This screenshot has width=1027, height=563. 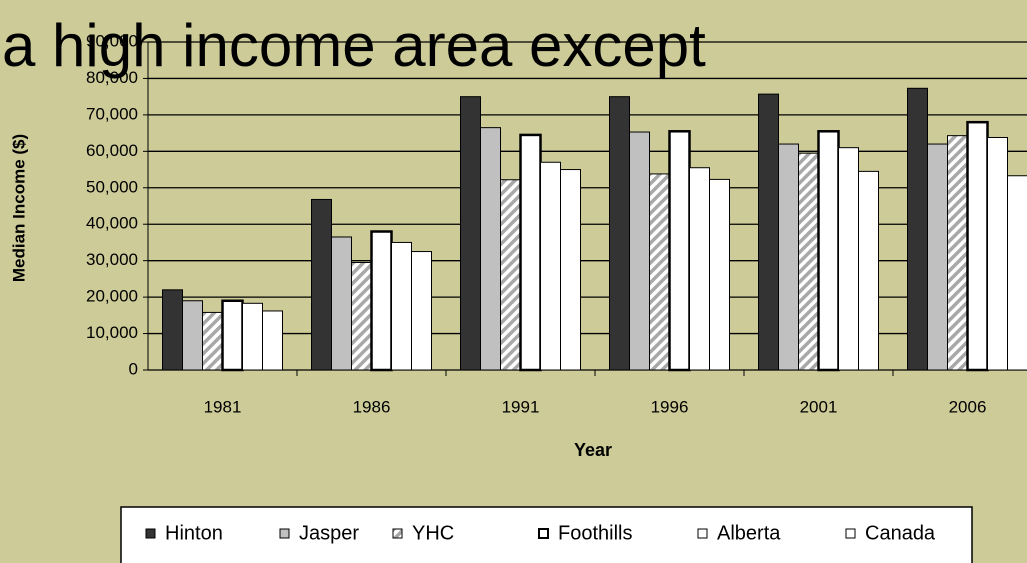 What do you see at coordinates (112, 150) in the screenshot?
I see `y-tick-label: 60,000` at bounding box center [112, 150].